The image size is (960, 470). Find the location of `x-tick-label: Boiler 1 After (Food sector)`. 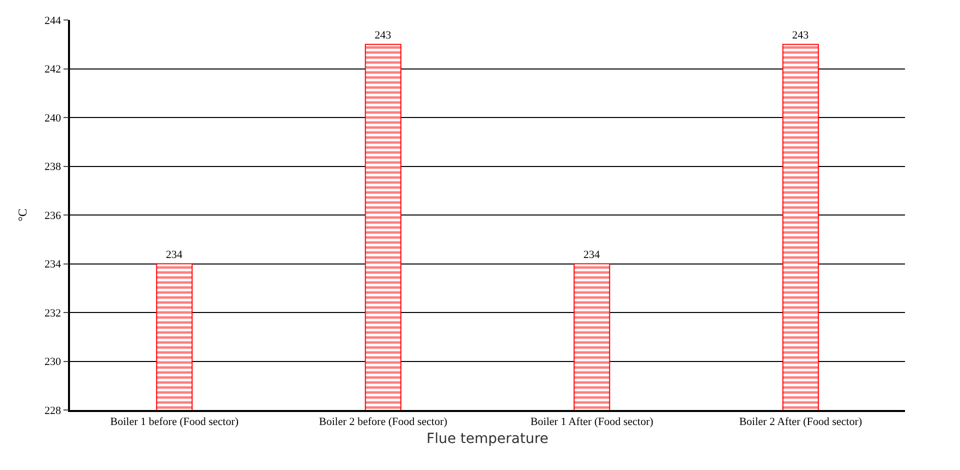

x-tick-label: Boiler 1 After (Food sector) is located at coordinates (592, 422).